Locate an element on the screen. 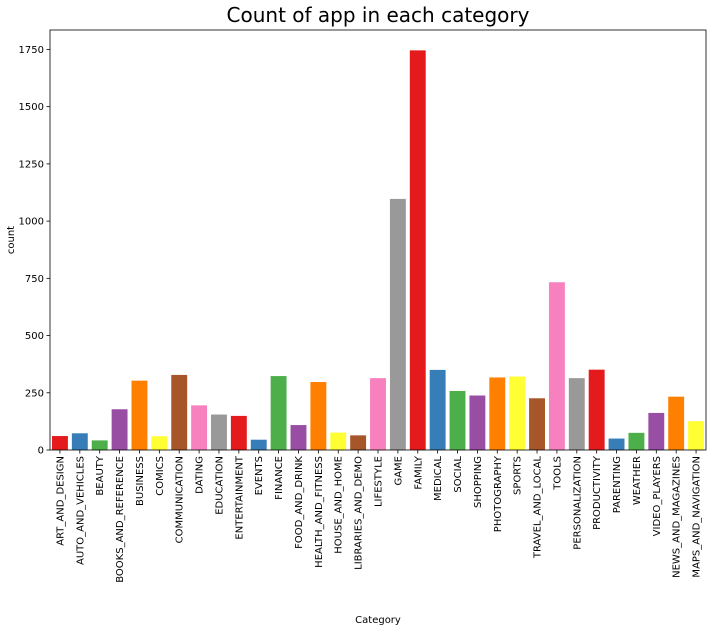 The height and width of the screenshot is (632, 717). bar-personalization is located at coordinates (576, 414).